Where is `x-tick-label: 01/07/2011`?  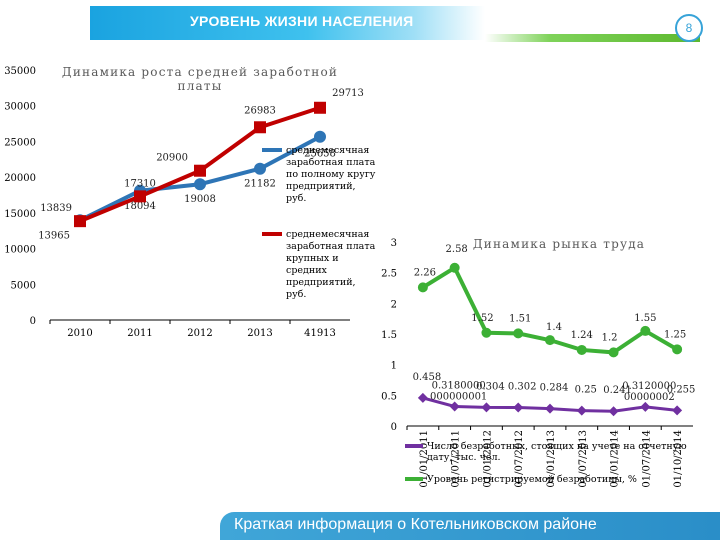 x-tick-label: 01/07/2011 is located at coordinates (456, 459).